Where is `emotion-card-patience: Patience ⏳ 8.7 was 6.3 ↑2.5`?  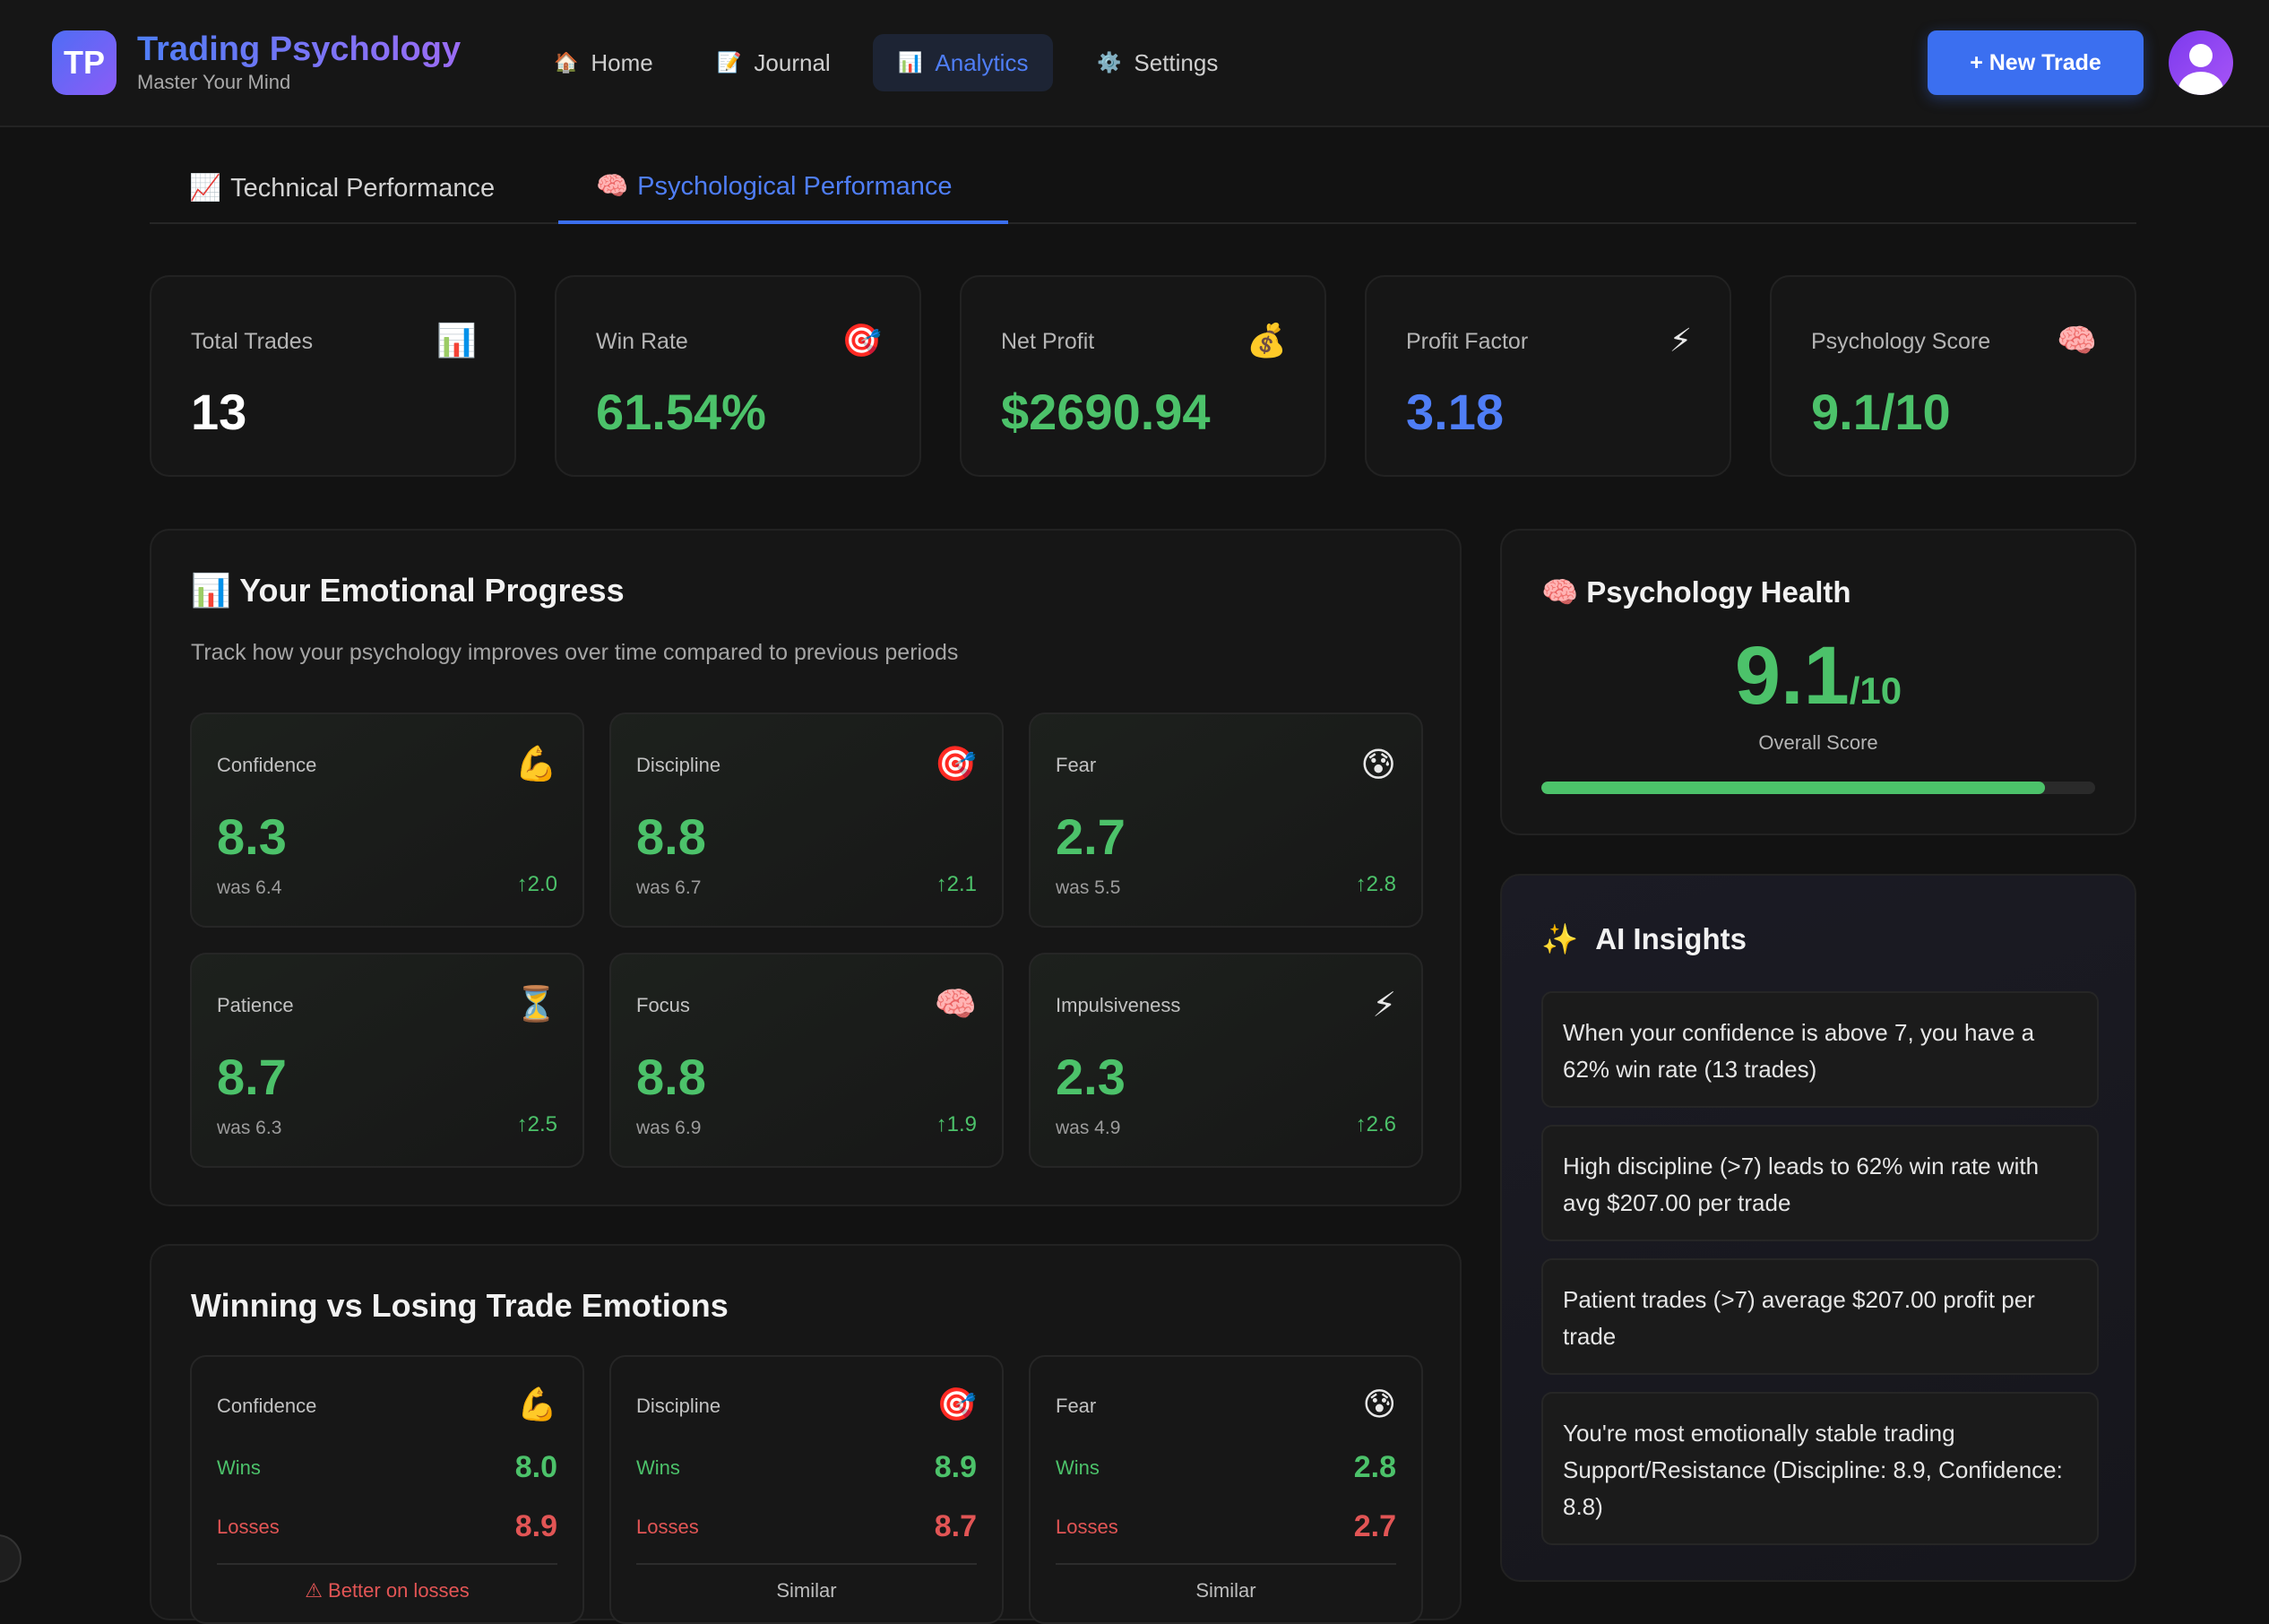 emotion-card-patience: Patience ⏳ 8.7 was 6.3 ↑2.5 is located at coordinates (387, 1061).